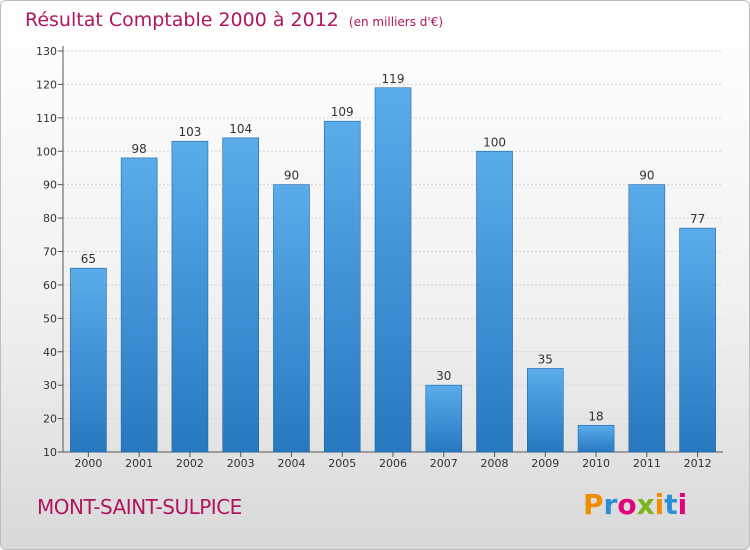  Describe the element at coordinates (595, 416) in the screenshot. I see `data-label-2010: 18` at that location.